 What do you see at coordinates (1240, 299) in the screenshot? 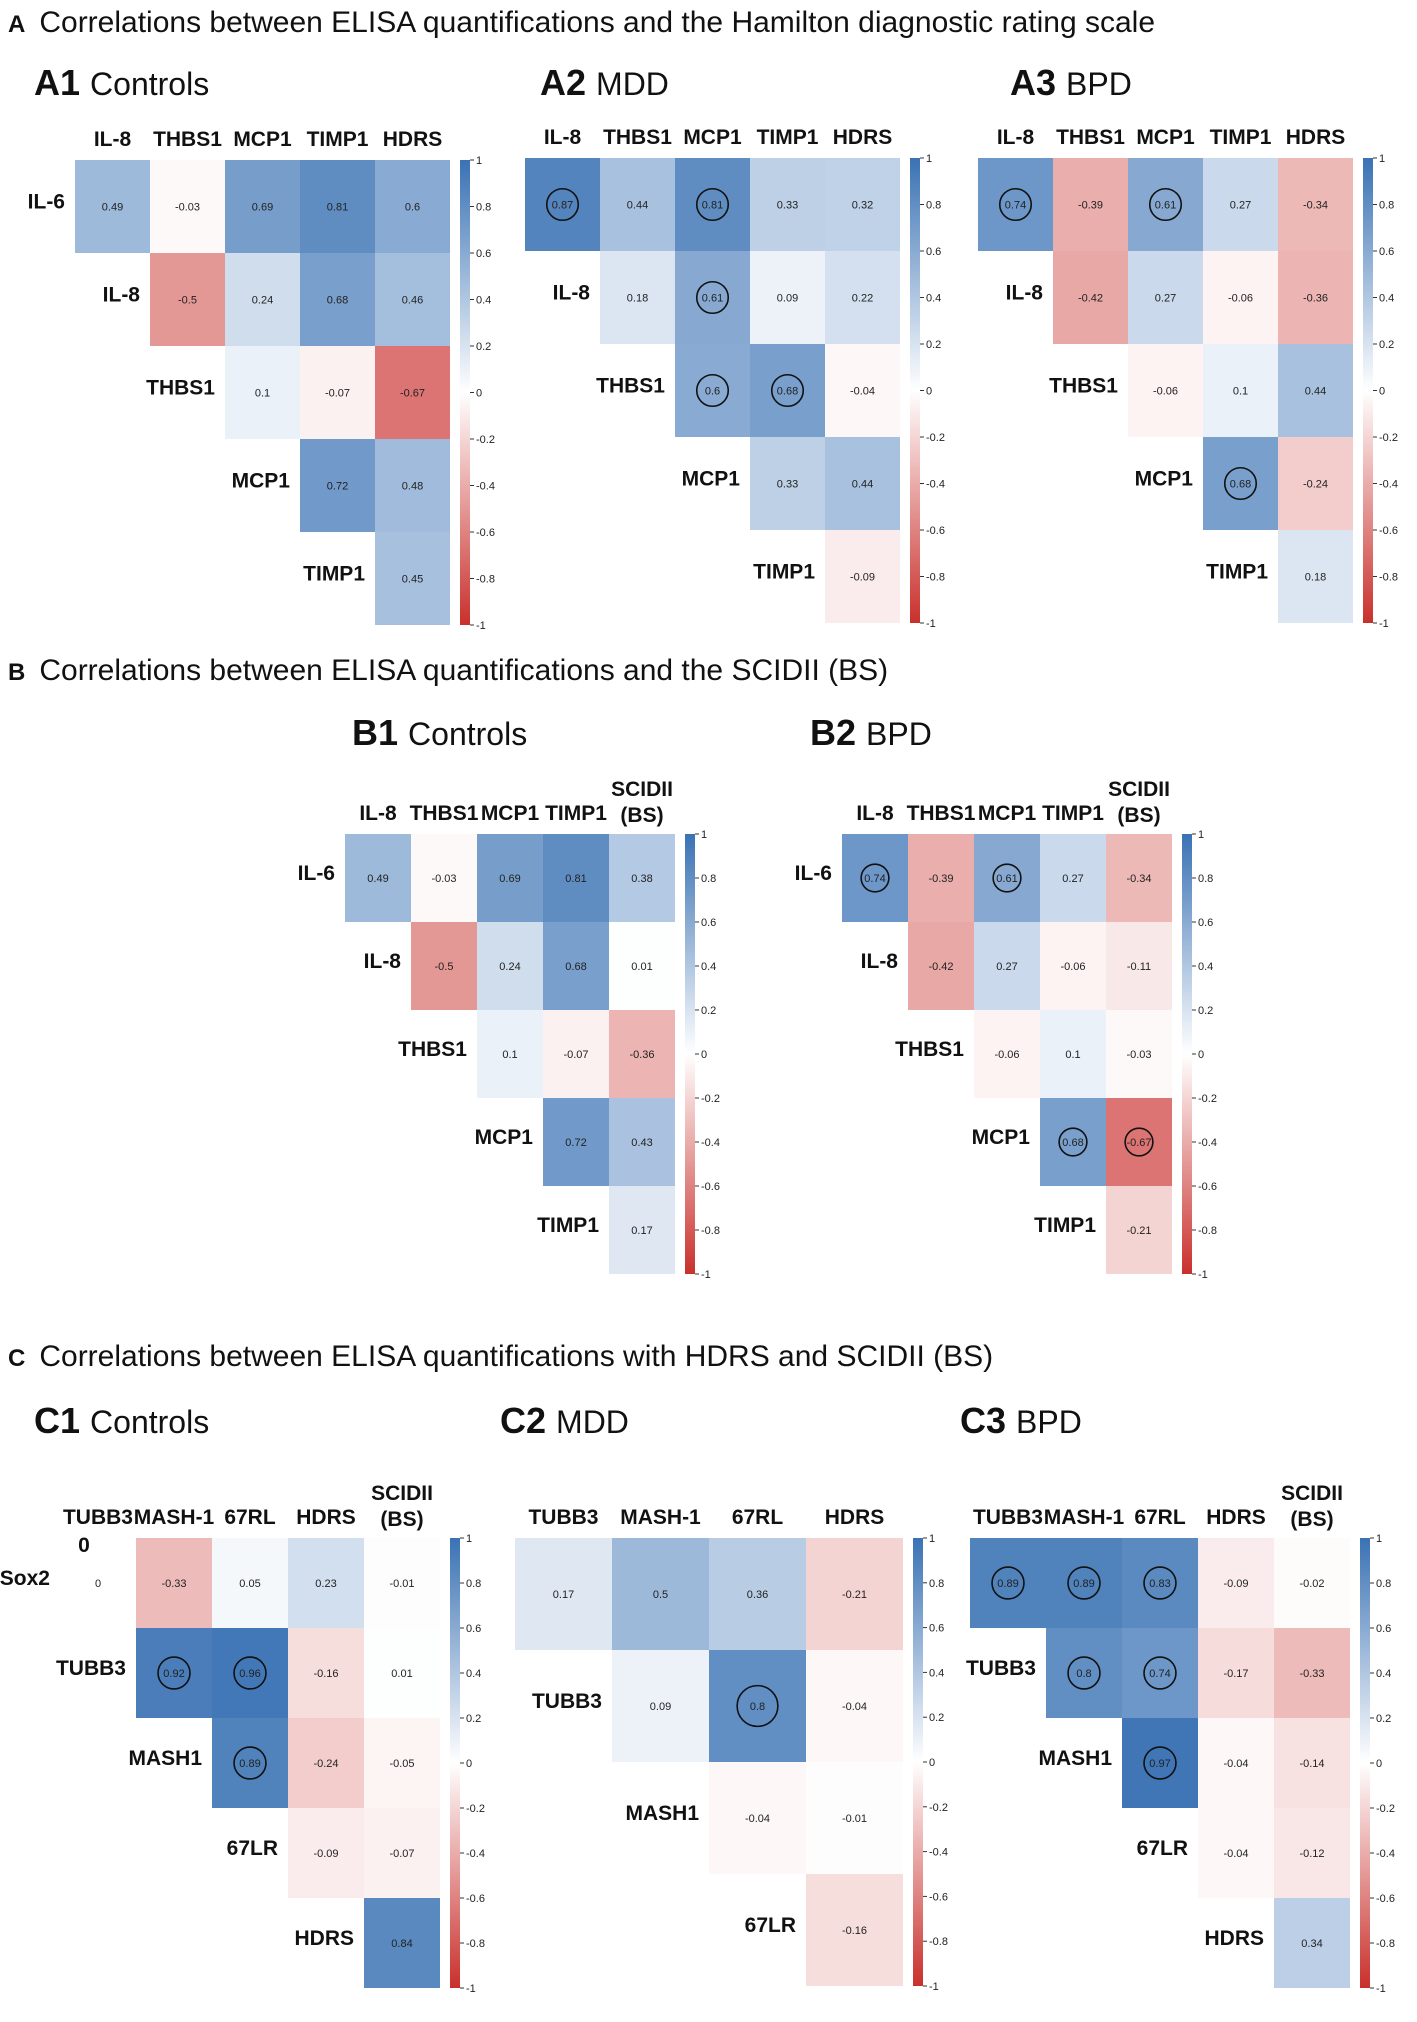
I see `a3-cell-value: -0.06` at bounding box center [1240, 299].